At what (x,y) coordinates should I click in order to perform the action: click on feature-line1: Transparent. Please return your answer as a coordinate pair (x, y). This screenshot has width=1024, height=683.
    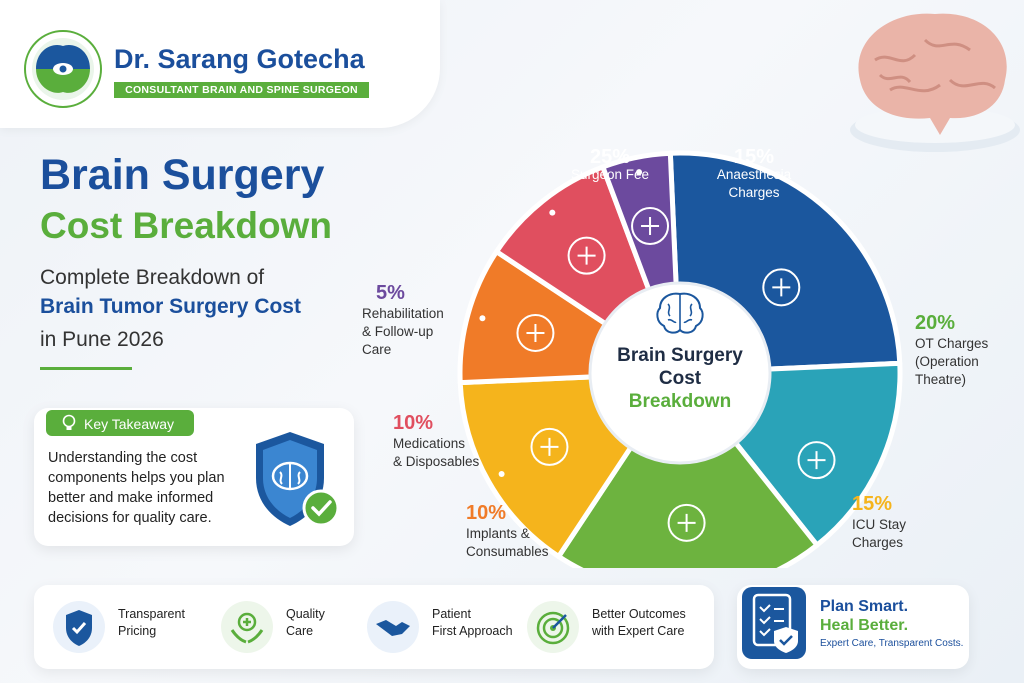
    Looking at the image, I should click on (151, 614).